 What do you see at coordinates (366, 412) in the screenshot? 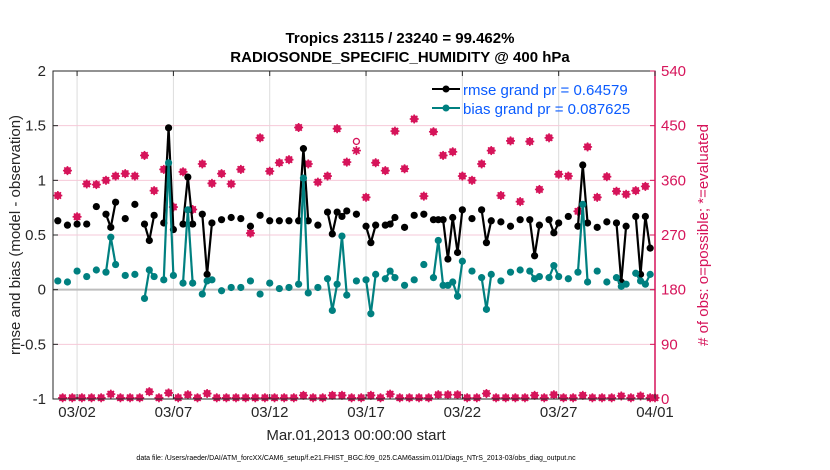
I see `x-tick-label: 03/17` at bounding box center [366, 412].